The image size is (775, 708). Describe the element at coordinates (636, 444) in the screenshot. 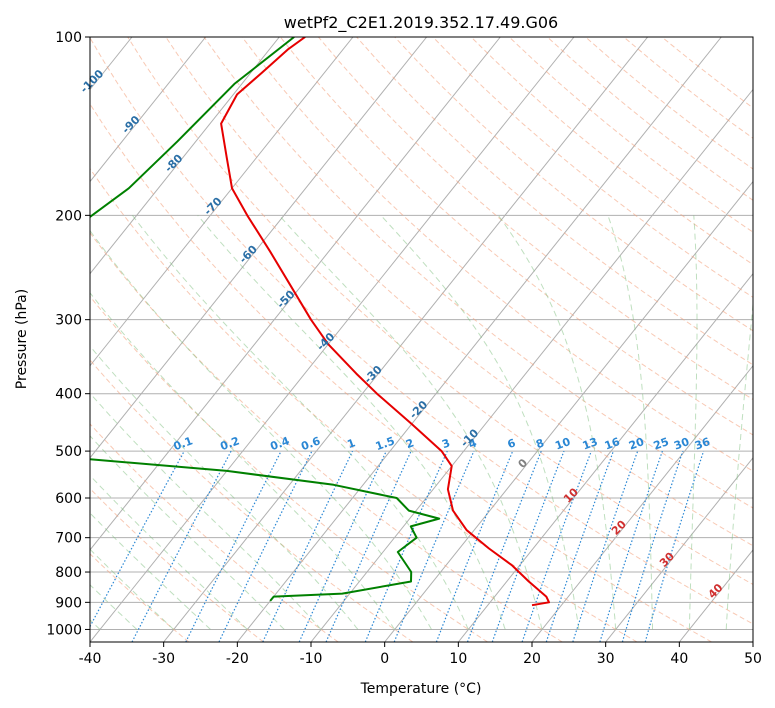

I see `mixing-ratio-label: 20` at that location.